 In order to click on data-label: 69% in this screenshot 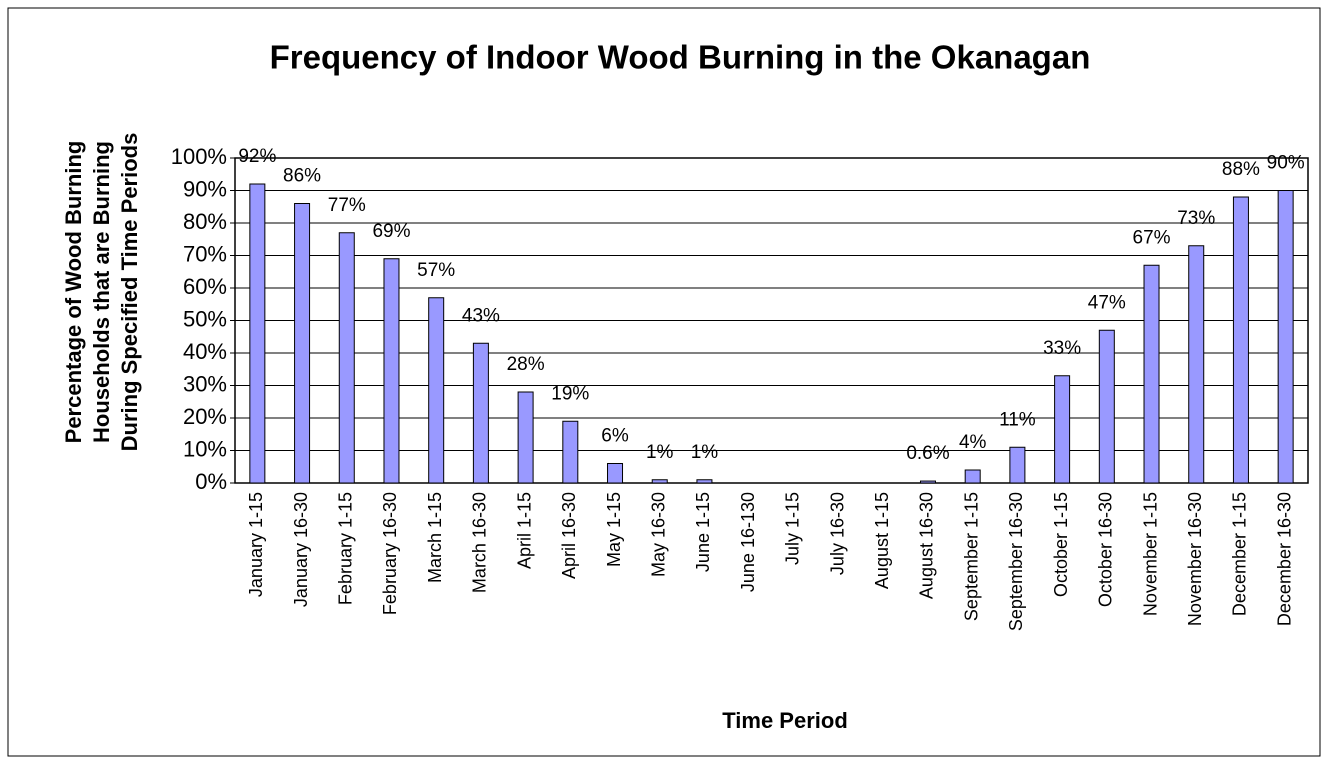, I will do `click(391, 231)`.